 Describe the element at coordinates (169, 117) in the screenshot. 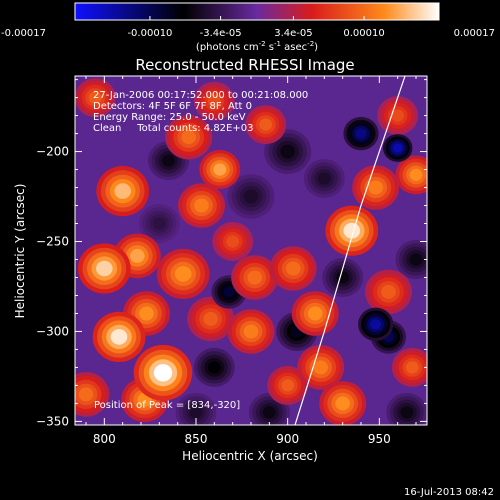

I see `annotation-energy: Energy Range: 25.0 - 50.0 keV` at that location.